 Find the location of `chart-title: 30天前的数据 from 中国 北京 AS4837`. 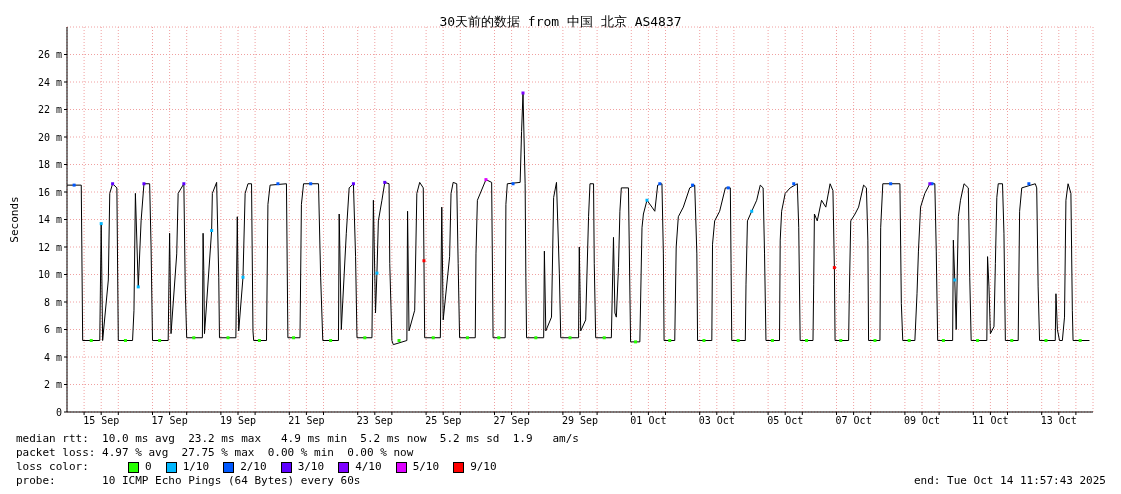

chart-title: 30天前的数据 from 中国 北京 AS4837 is located at coordinates (560, 22).